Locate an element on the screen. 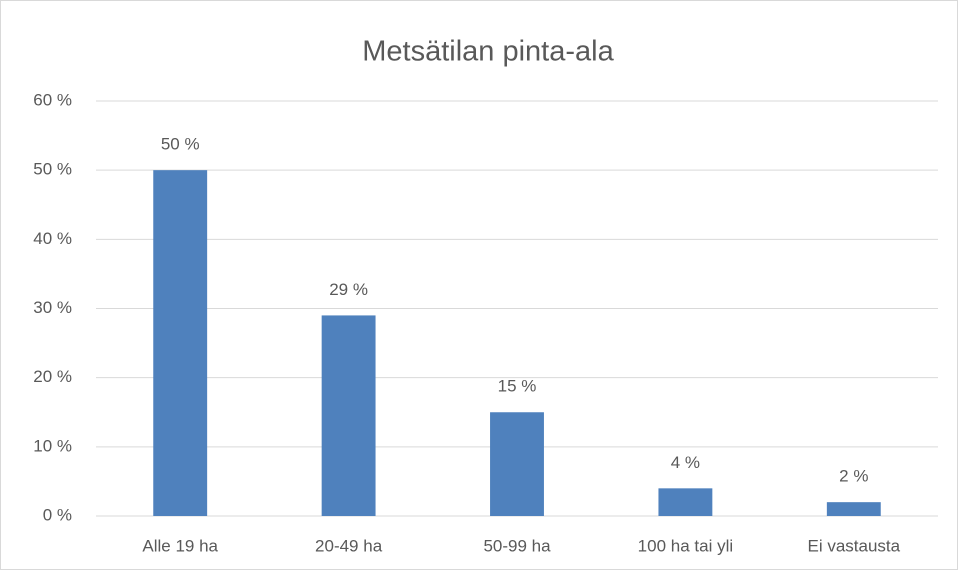 The image size is (958, 570). x-tick-label: 50-99 ha is located at coordinates (517, 545).